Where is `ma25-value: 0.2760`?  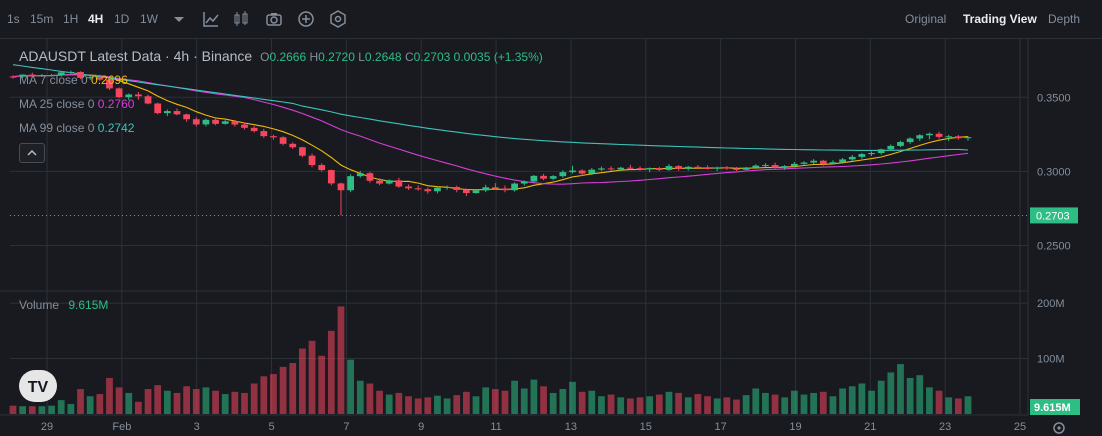
ma25-value: 0.2760 is located at coordinates (116, 104).